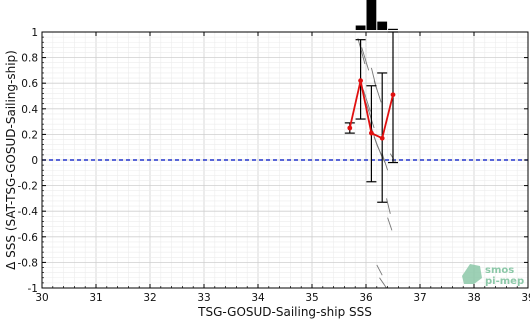  I want to click on y-tick-label: -1, so click(33, 289).